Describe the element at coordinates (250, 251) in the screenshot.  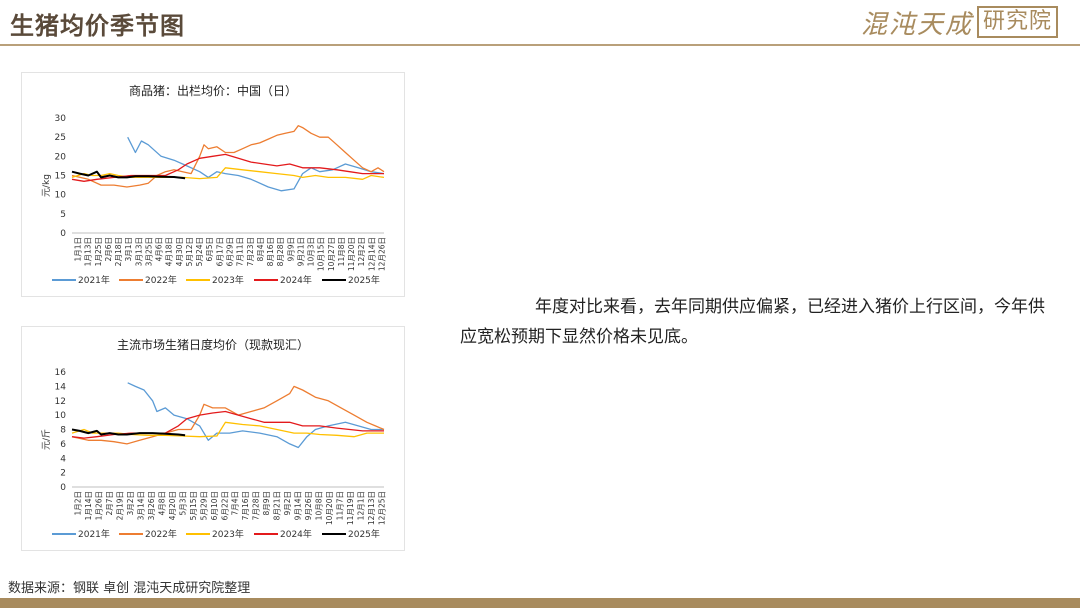
I see `x-tick-label: 7月23日` at that location.